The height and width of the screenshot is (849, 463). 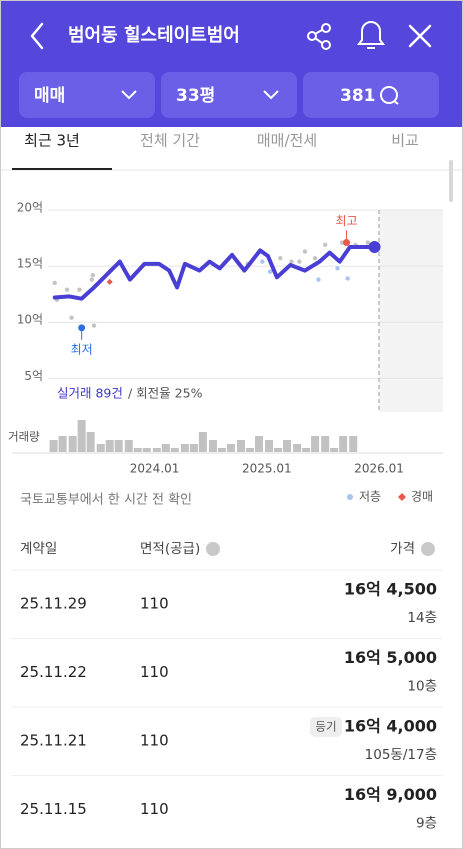 What do you see at coordinates (90, 393) in the screenshot?
I see `caption-count: 실거래 89건` at bounding box center [90, 393].